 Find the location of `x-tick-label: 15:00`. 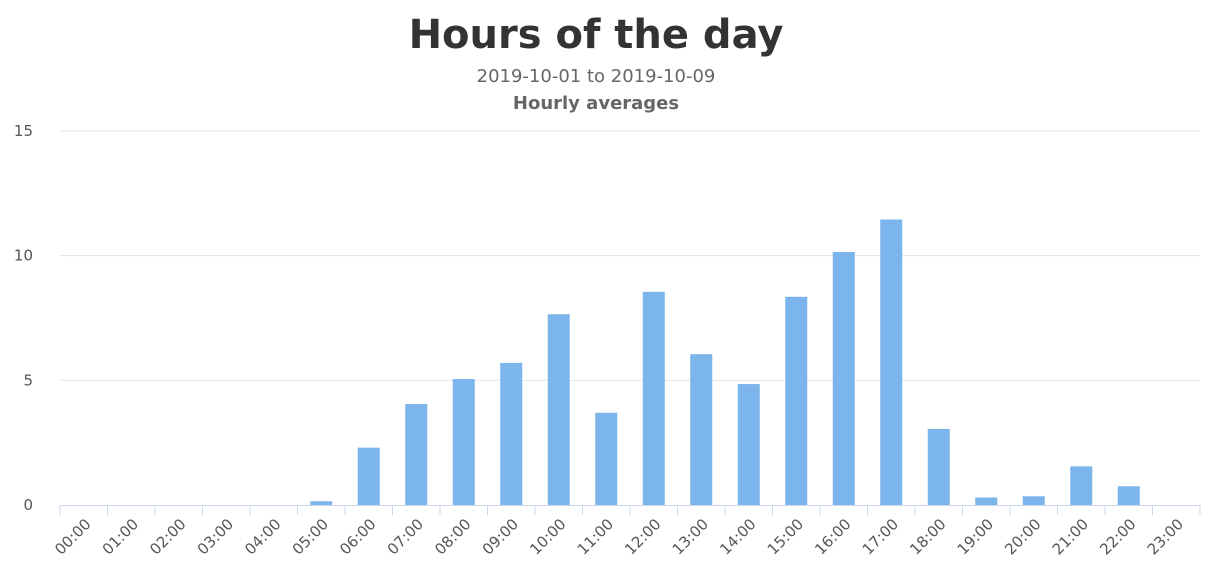

x-tick-label: 15:00 is located at coordinates (785, 536).